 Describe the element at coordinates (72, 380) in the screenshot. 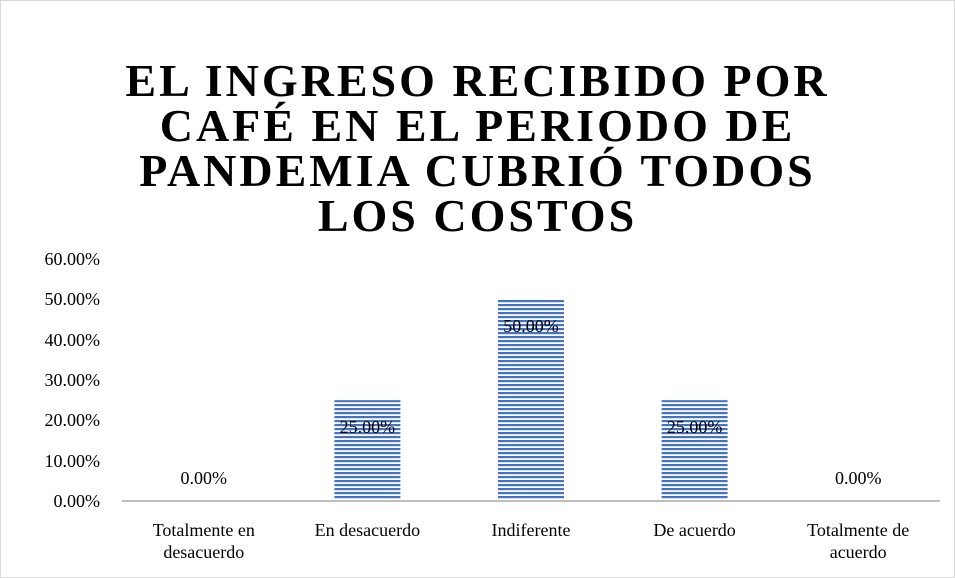

I see `y-tick-label: 30.00%` at that location.